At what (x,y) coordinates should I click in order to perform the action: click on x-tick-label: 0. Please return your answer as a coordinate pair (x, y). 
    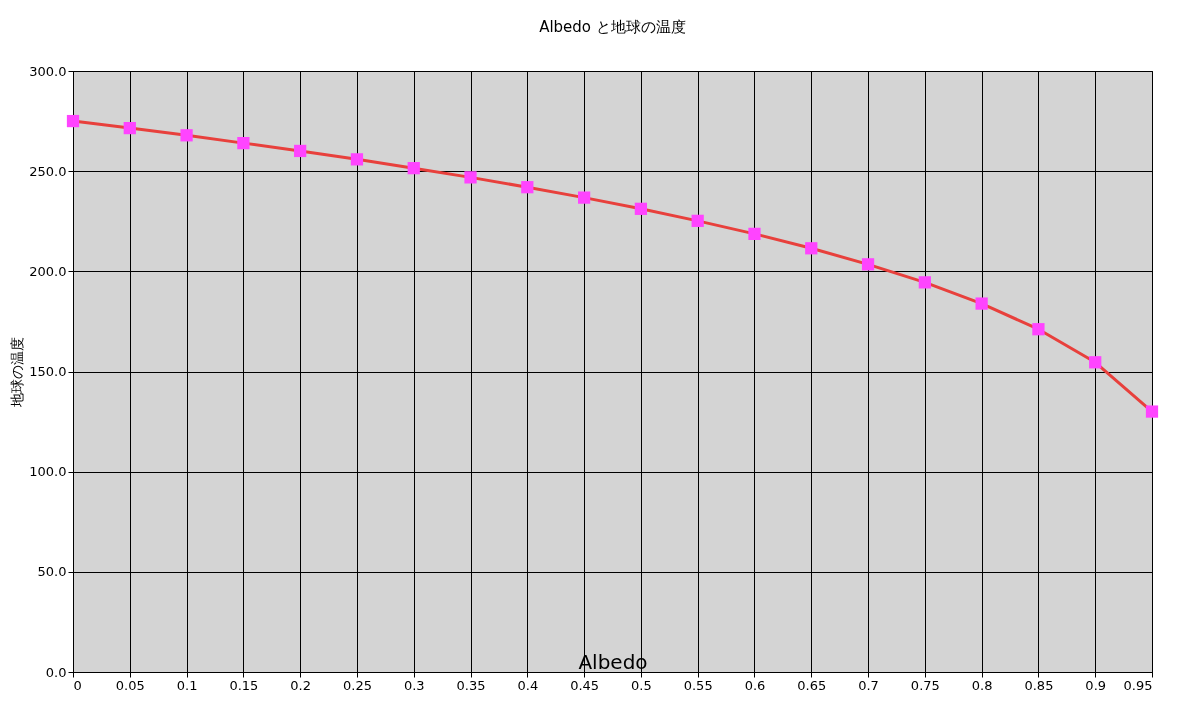
    Looking at the image, I should click on (77, 685).